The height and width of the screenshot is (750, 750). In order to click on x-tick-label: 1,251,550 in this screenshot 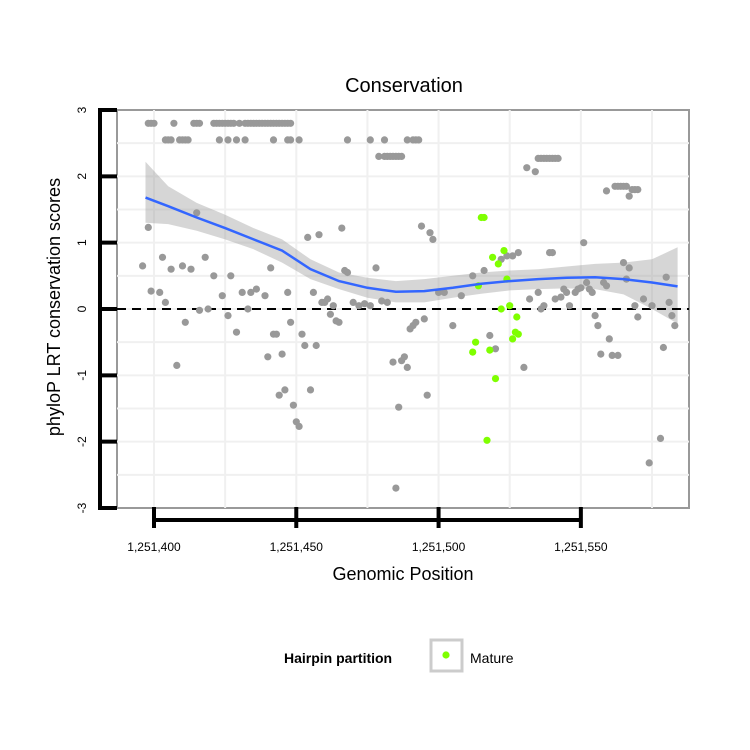, I will do `click(581, 547)`.